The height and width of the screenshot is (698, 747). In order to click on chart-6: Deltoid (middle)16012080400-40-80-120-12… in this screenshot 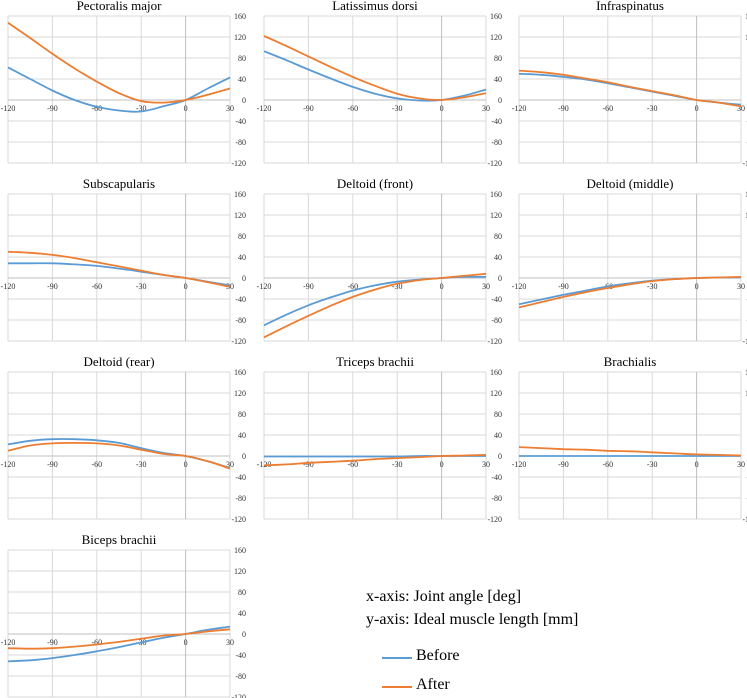, I will do `click(629, 261)`.